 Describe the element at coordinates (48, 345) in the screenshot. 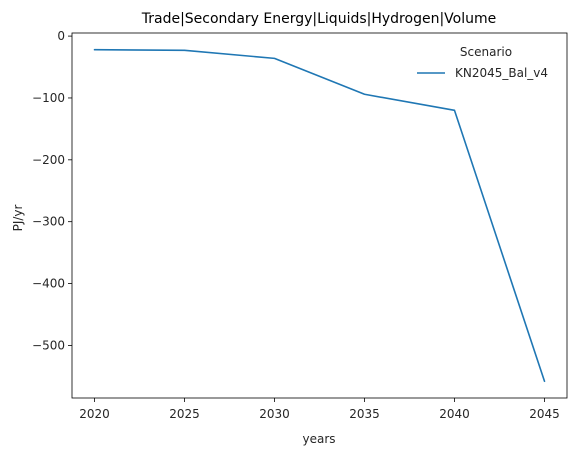

I see `y-tick-label: −500` at that location.